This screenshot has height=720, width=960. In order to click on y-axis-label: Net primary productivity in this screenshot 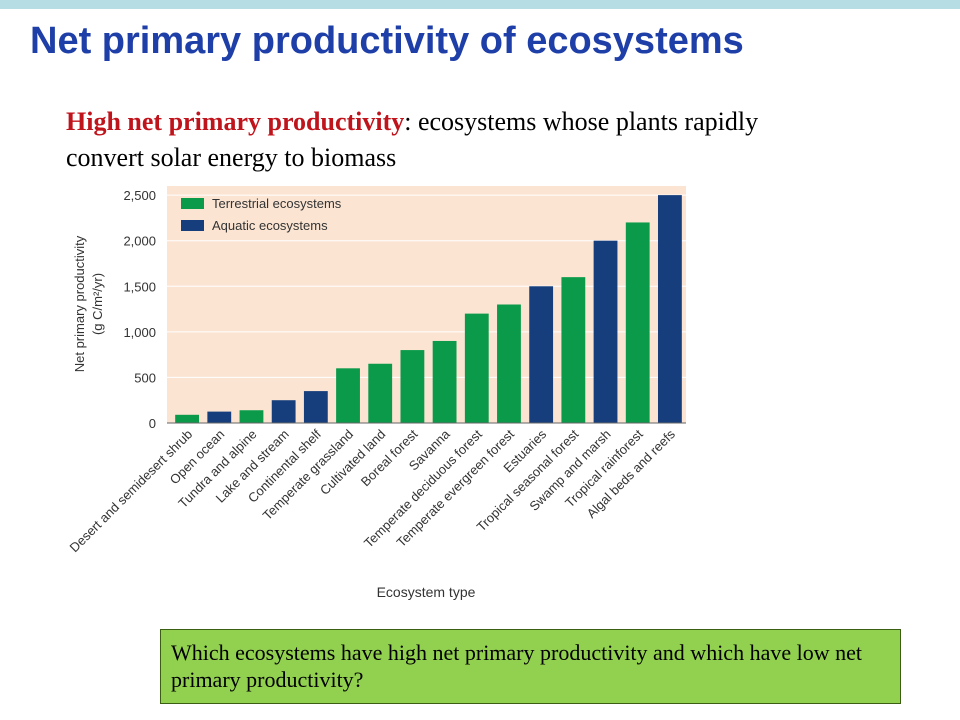, I will do `click(79, 303)`.